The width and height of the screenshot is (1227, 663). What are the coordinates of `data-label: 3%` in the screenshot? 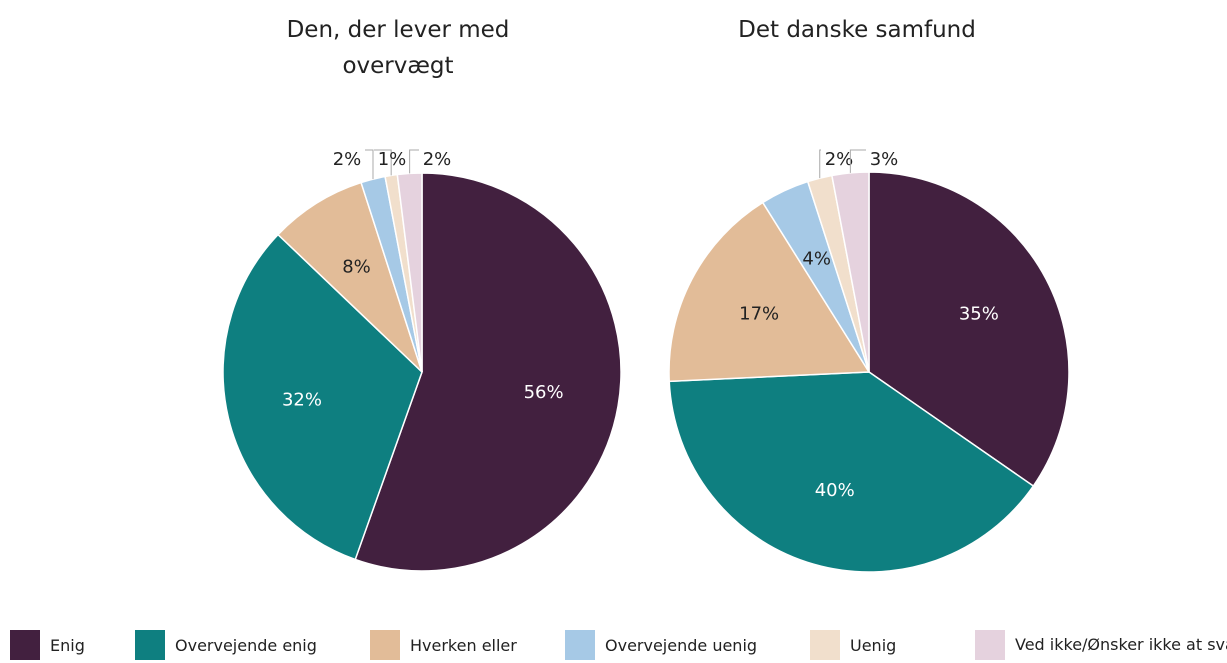 It's located at (884, 159).